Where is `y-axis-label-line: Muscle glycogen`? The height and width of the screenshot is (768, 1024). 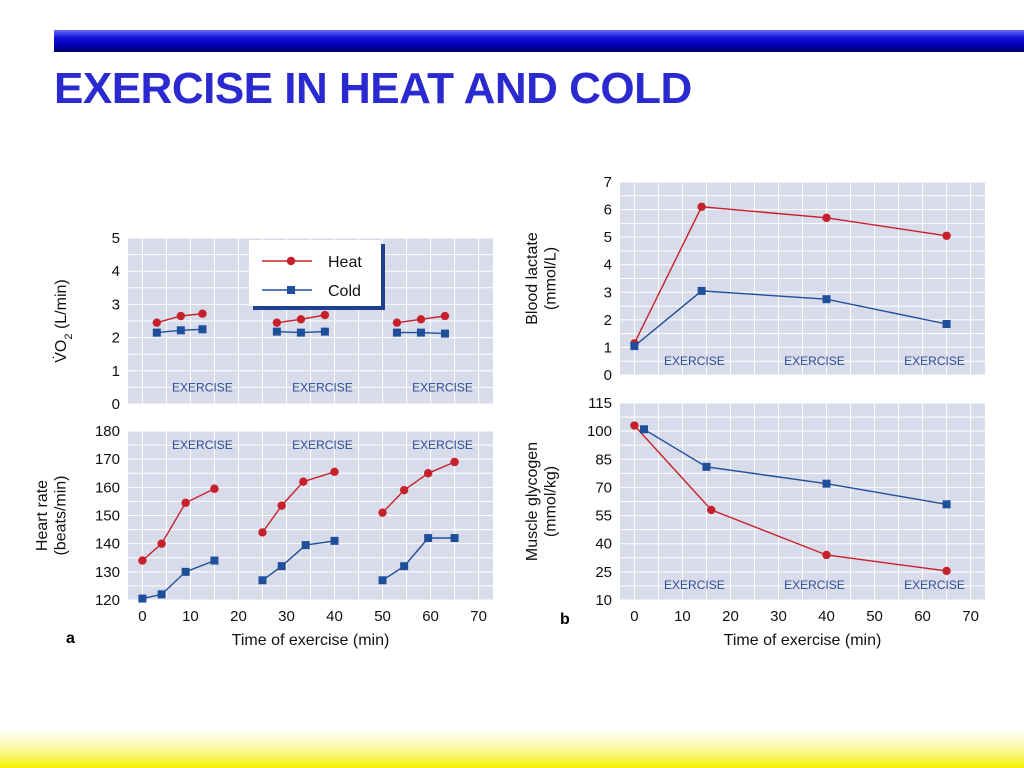 y-axis-label-line: Muscle glycogen is located at coordinates (532, 501).